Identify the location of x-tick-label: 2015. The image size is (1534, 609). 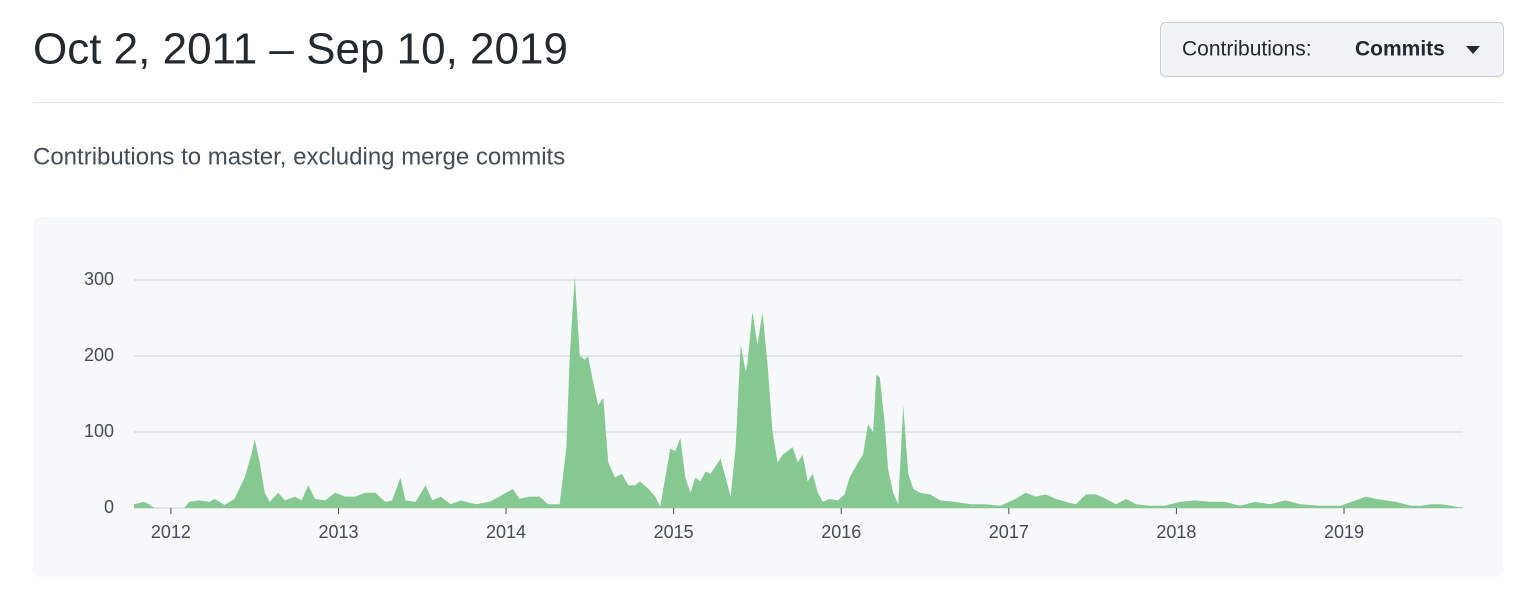
(674, 532).